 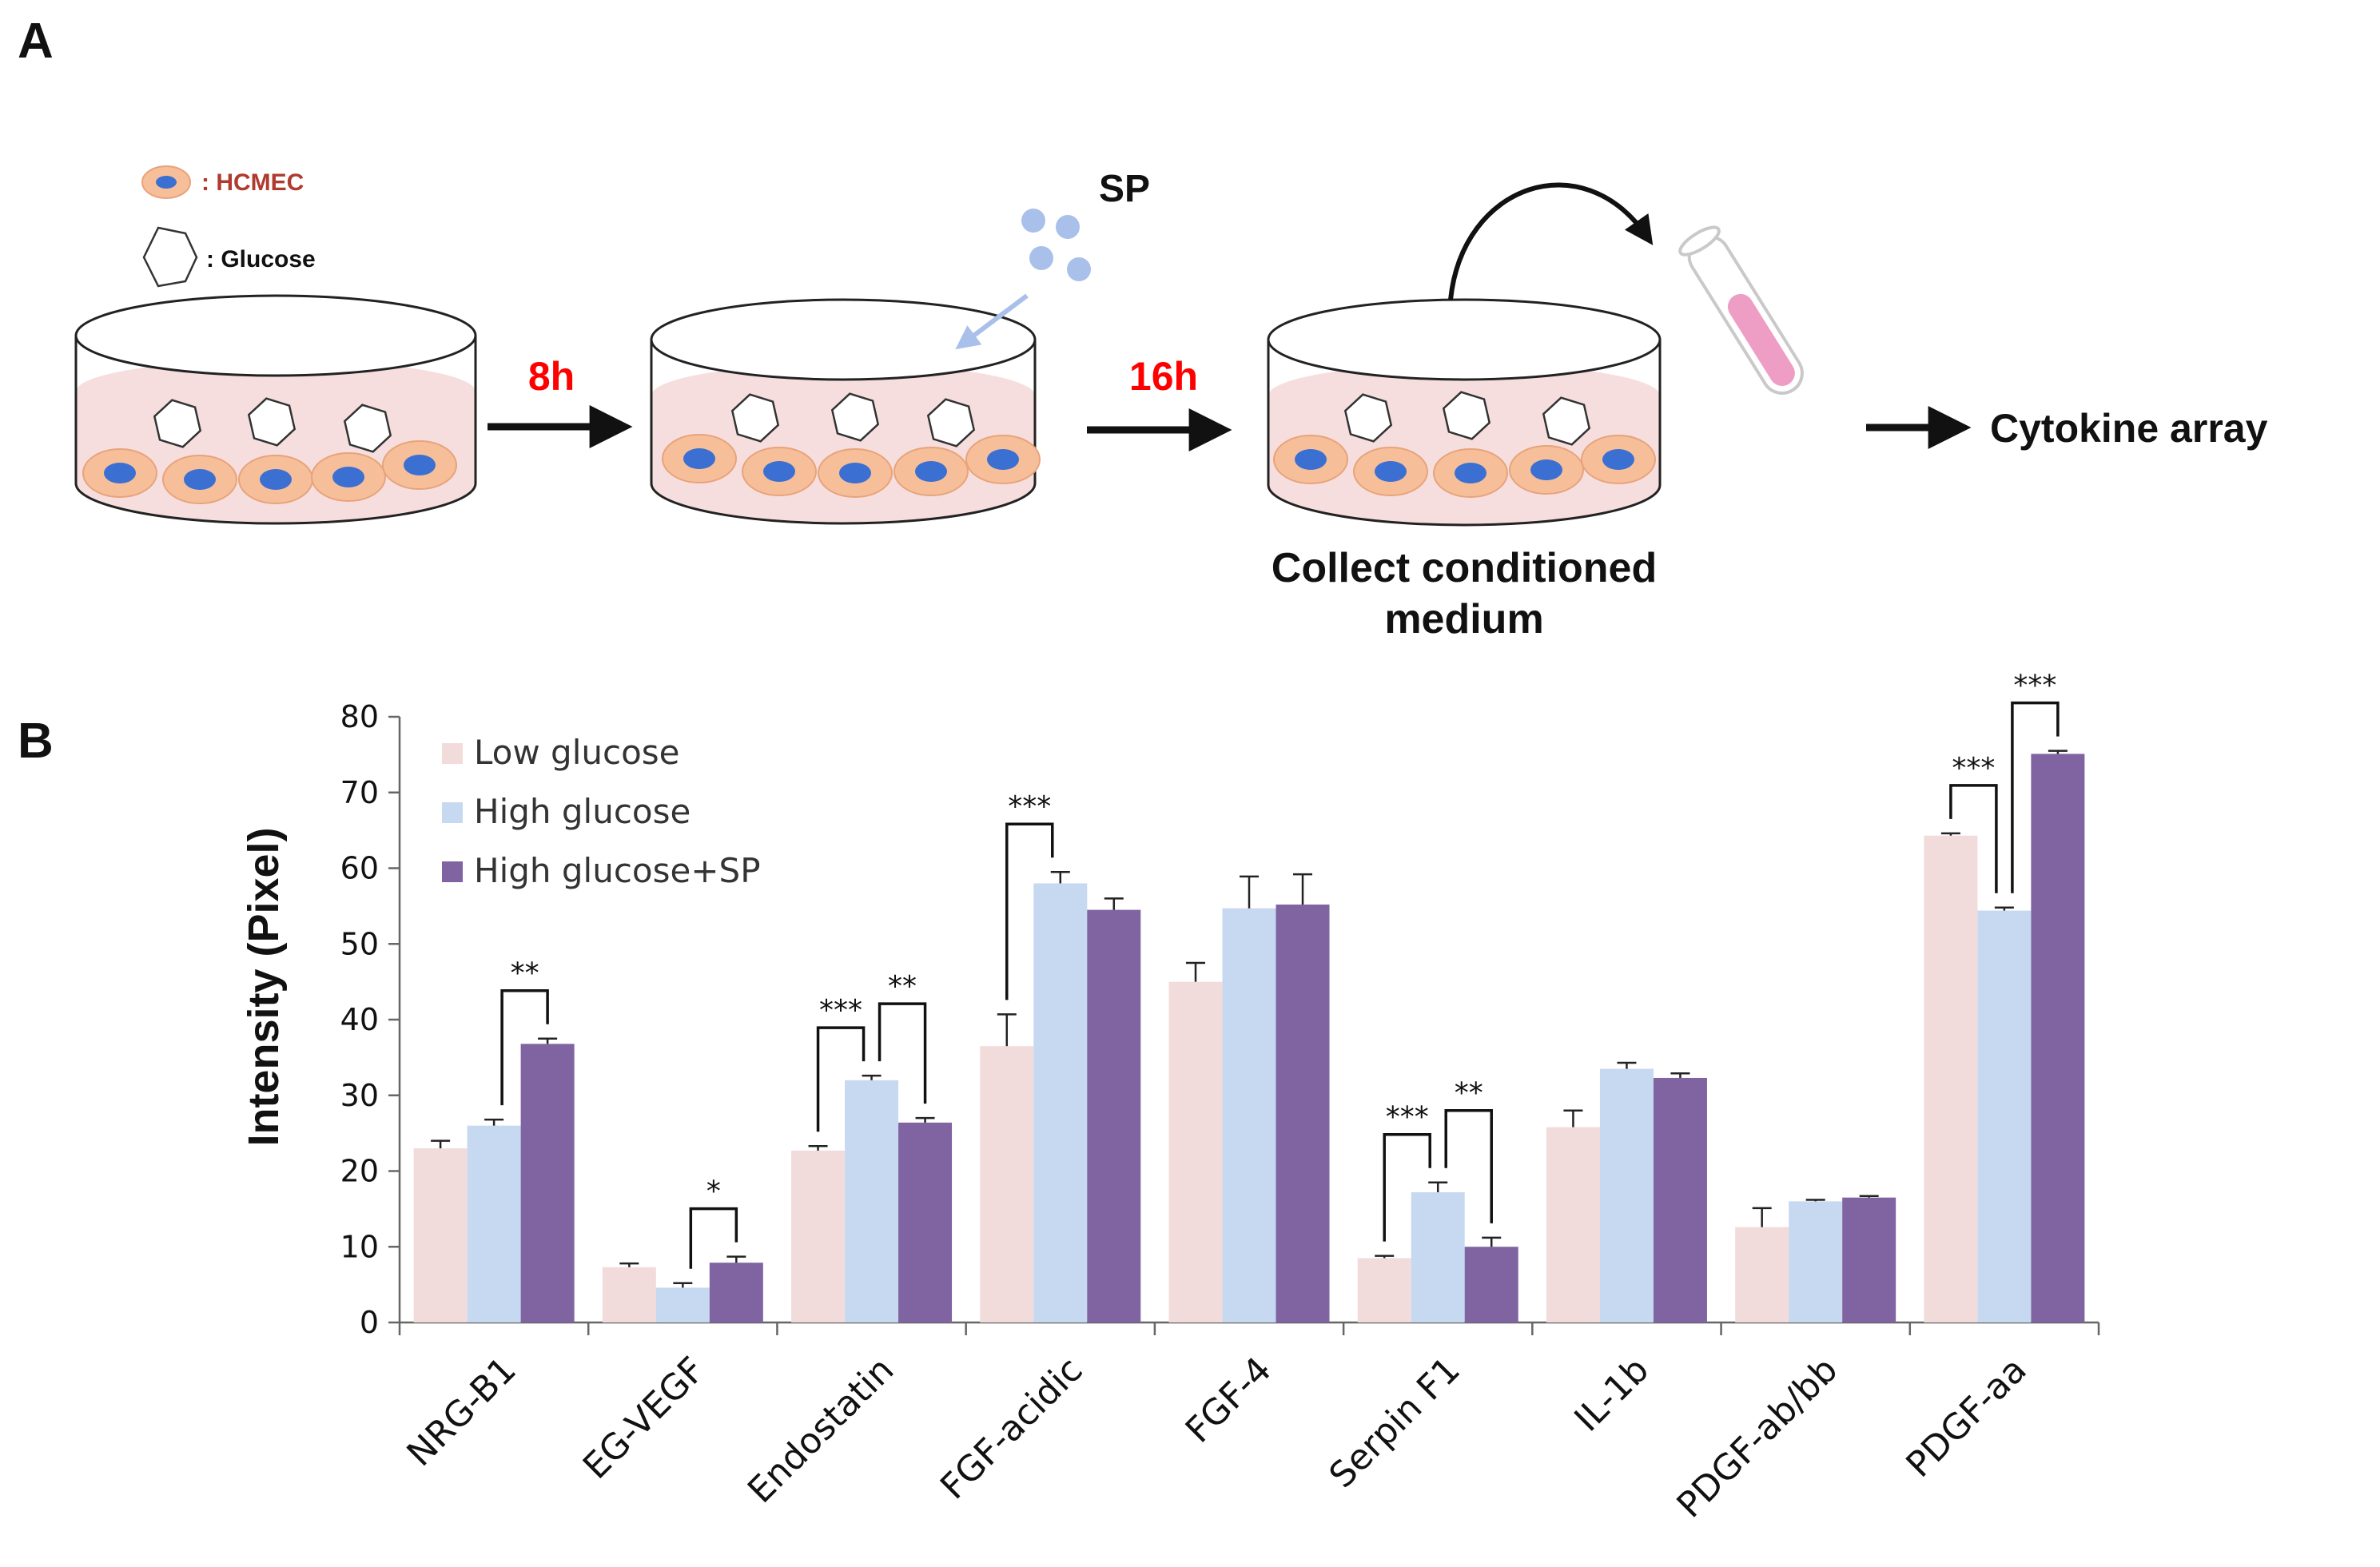 What do you see at coordinates (360, 792) in the screenshot?
I see `y-tick-label: 70` at bounding box center [360, 792].